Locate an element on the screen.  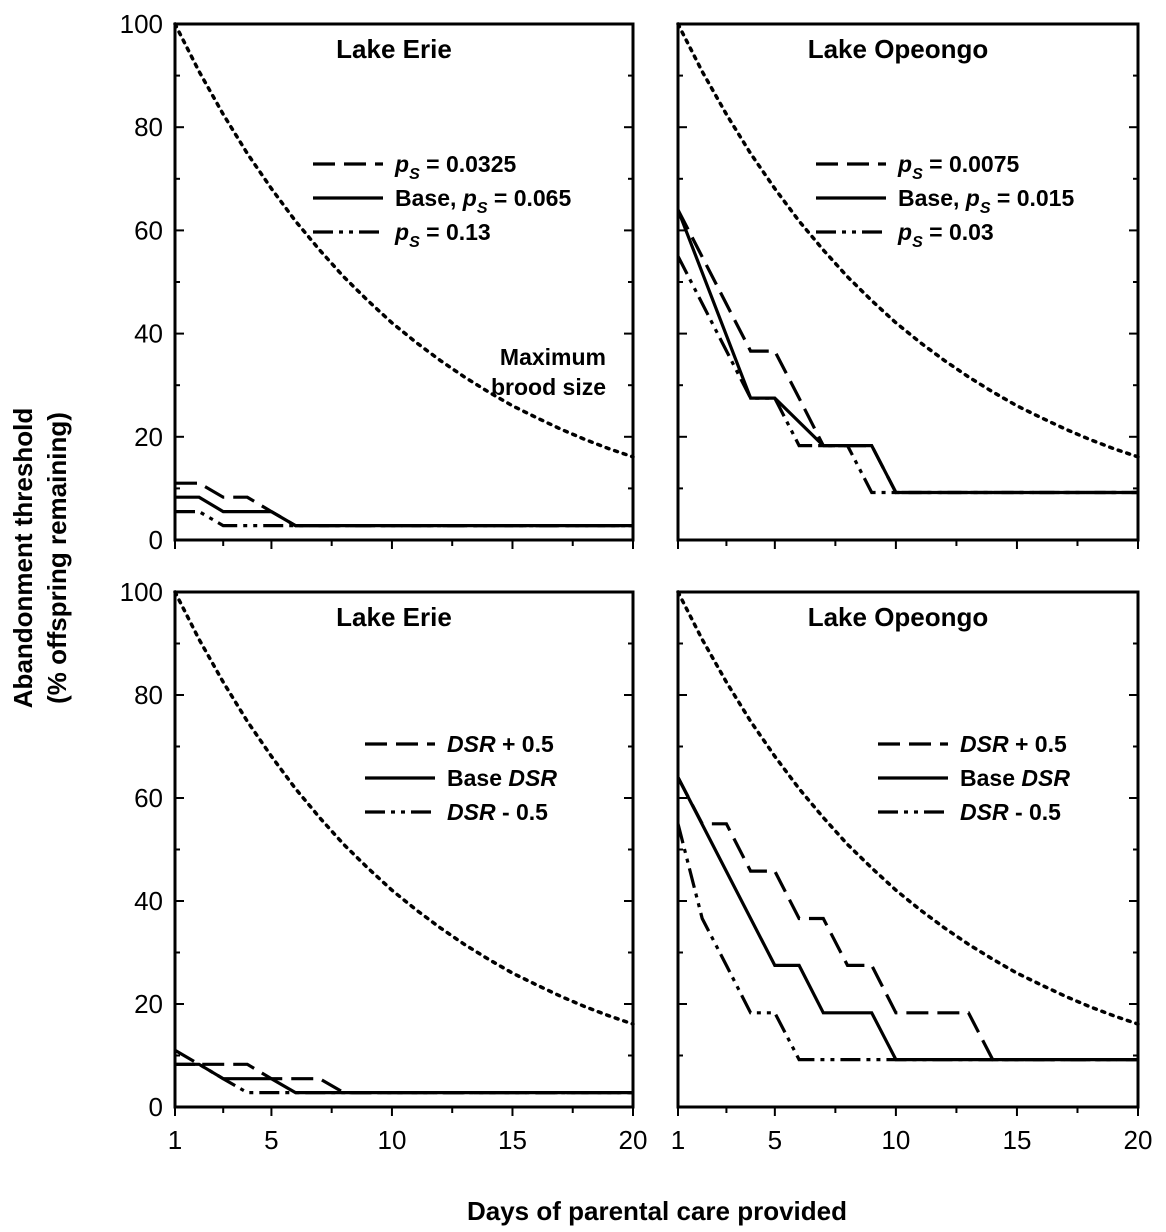
x-axis-title: Days of parental care provided is located at coordinates (657, 1211).